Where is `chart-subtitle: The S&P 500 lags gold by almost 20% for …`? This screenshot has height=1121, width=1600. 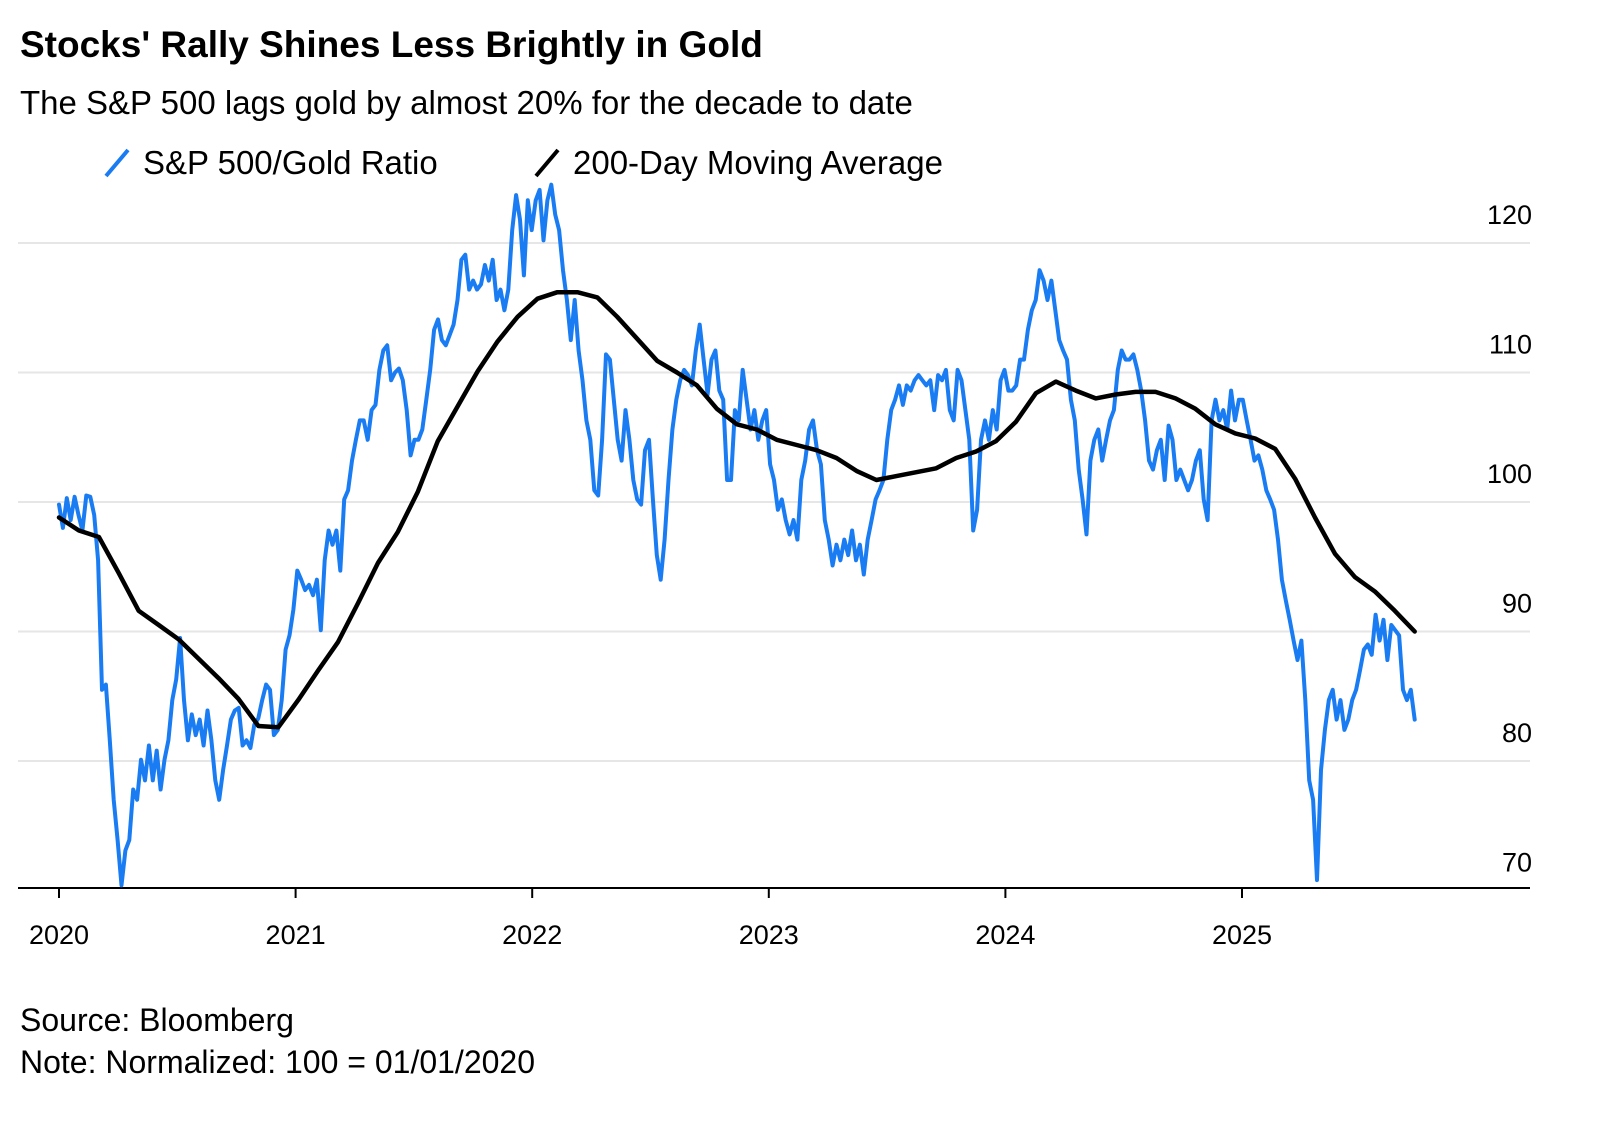 chart-subtitle: The S&P 500 lags gold by almost 20% for … is located at coordinates (466, 102).